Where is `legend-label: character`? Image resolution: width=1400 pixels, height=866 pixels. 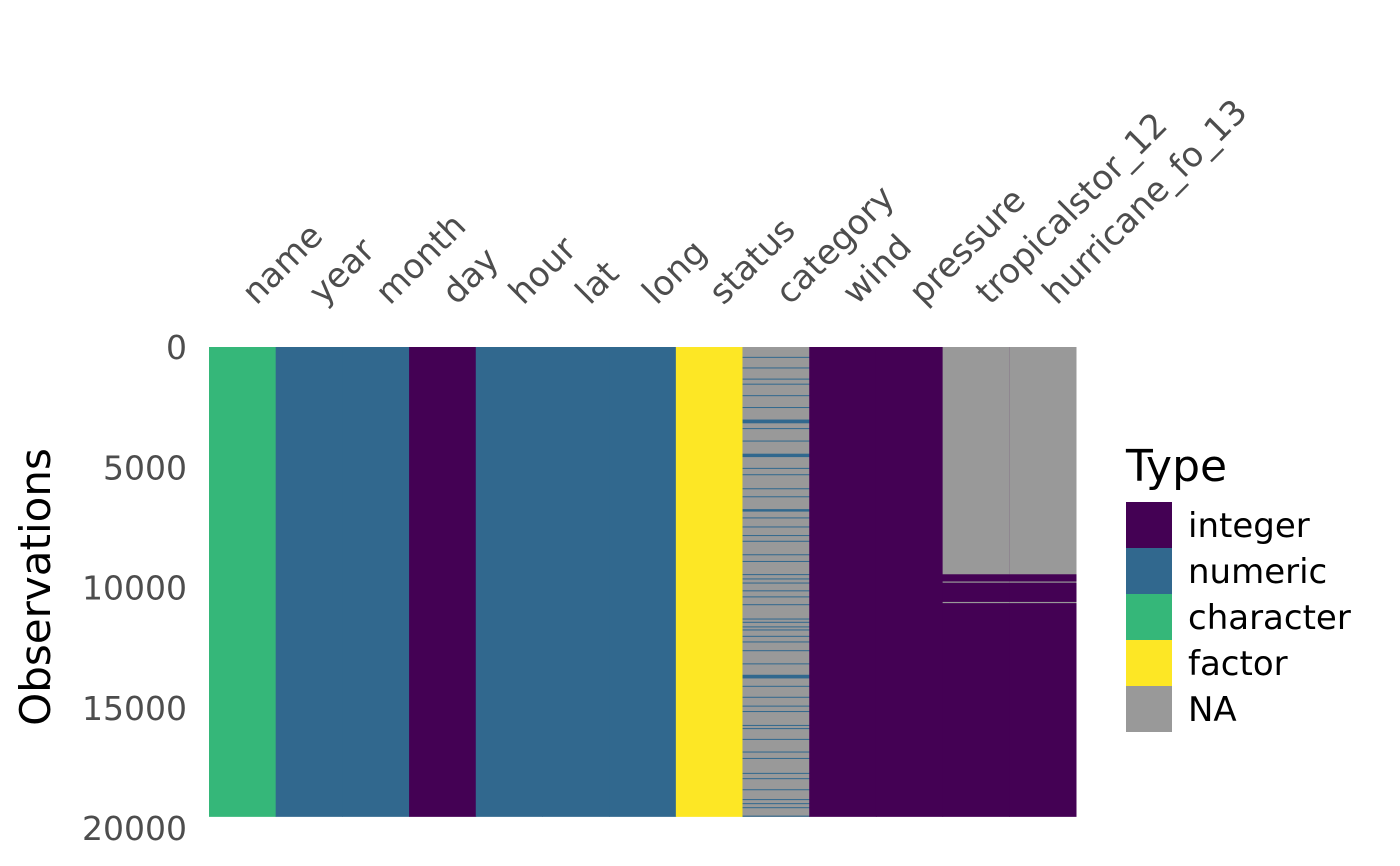
legend-label: character is located at coordinates (1269, 618).